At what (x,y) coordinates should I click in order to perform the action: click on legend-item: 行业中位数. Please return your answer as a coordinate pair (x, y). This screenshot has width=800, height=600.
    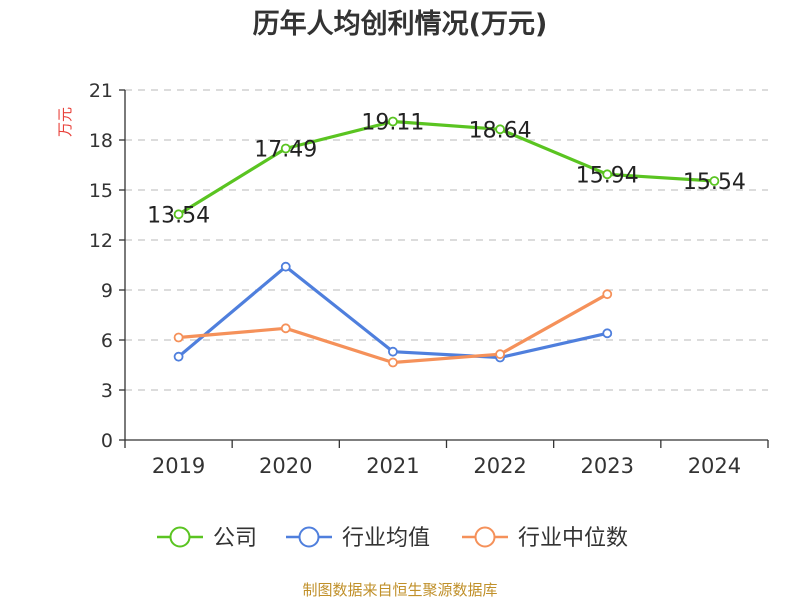
    Looking at the image, I should click on (545, 538).